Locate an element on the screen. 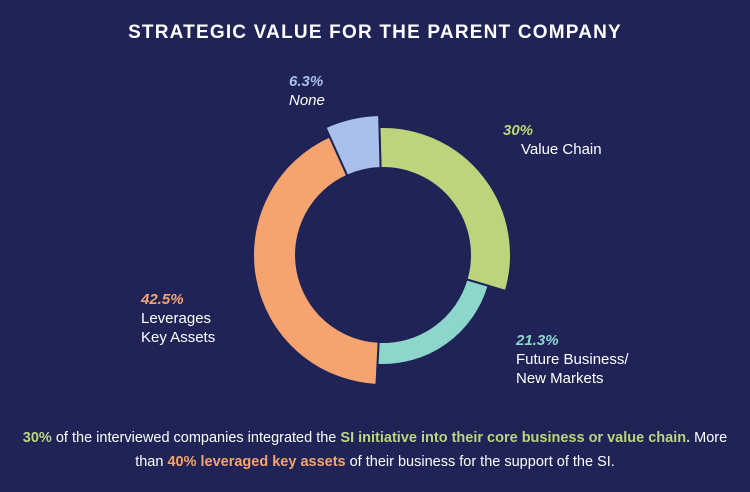 This screenshot has height=492, width=750. caption-part-5: 40% leveraged key assets is located at coordinates (256, 462).